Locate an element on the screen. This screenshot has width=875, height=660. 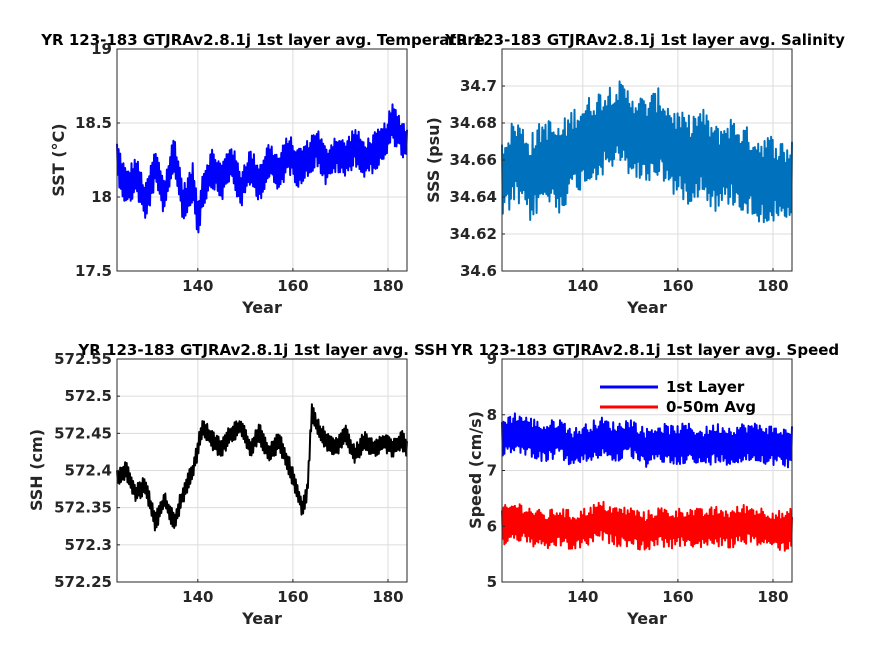
y-tick-label: 34.66 is located at coordinates (473, 160).